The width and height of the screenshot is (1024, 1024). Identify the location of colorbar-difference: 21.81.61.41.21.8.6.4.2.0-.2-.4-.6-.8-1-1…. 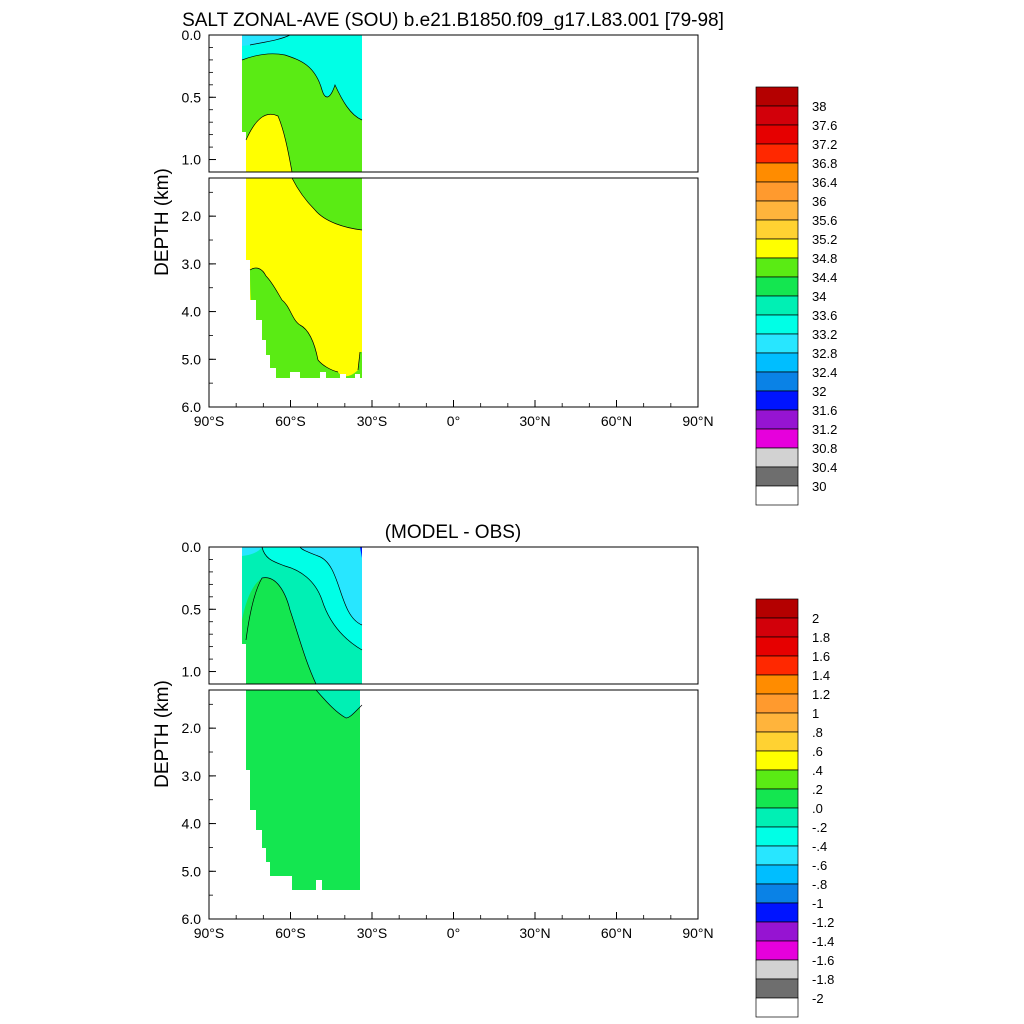
(794, 808).